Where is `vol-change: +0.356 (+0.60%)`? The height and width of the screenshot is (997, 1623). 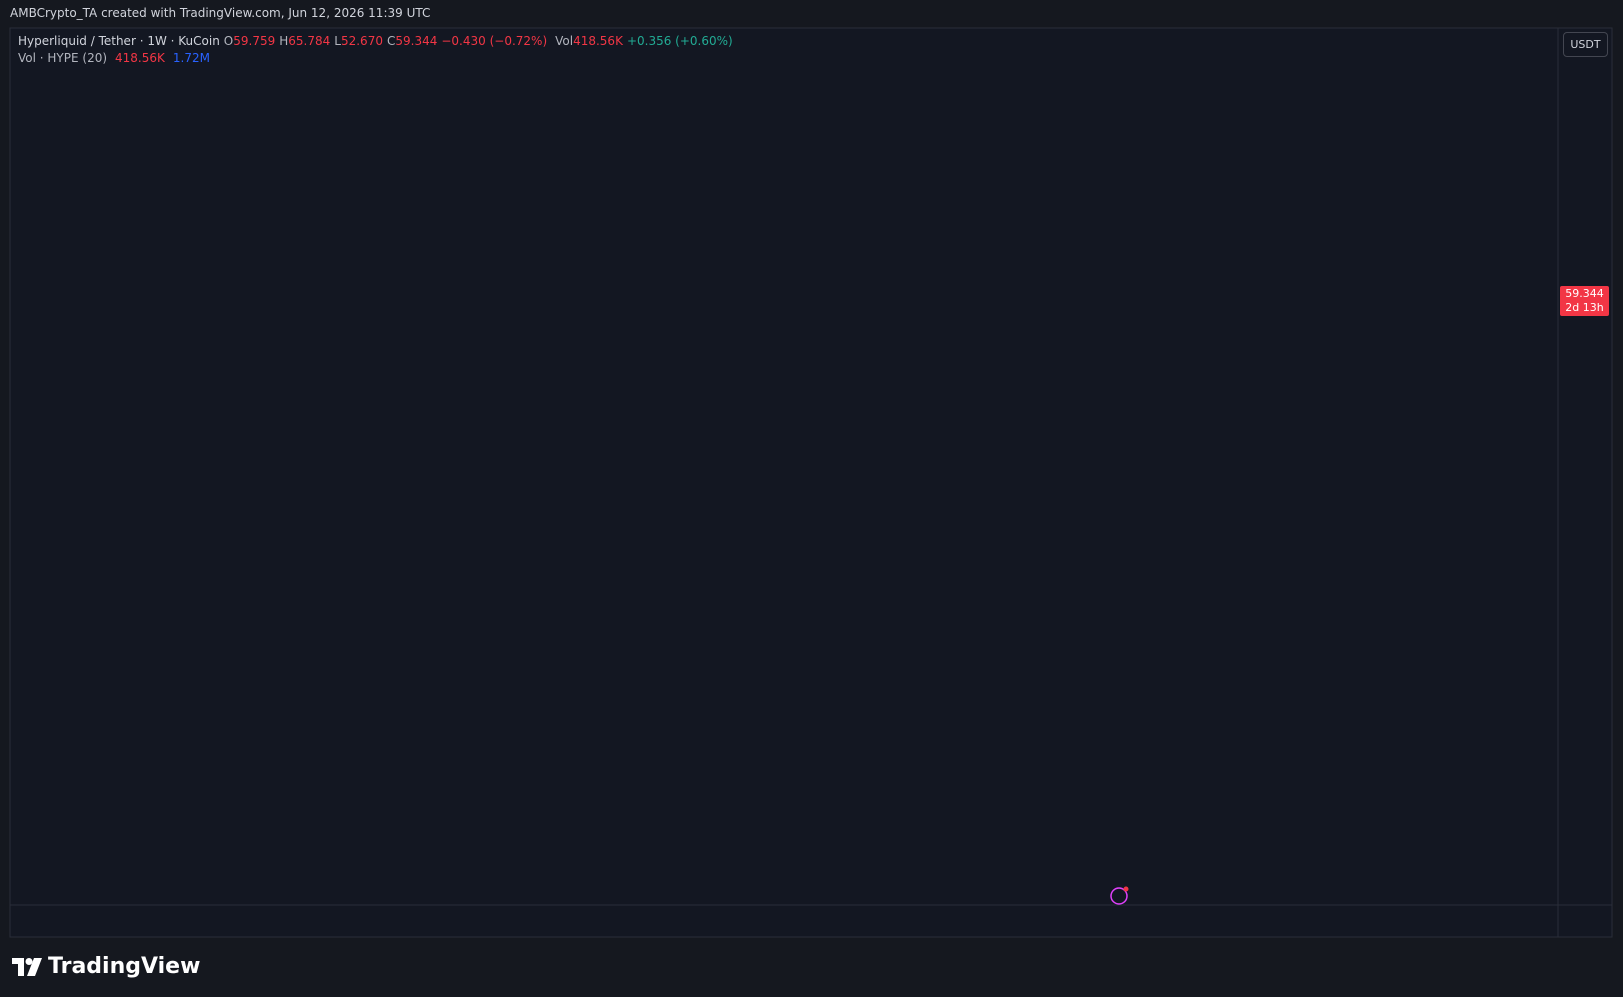
vol-change: +0.356 (+0.60%) is located at coordinates (679, 41).